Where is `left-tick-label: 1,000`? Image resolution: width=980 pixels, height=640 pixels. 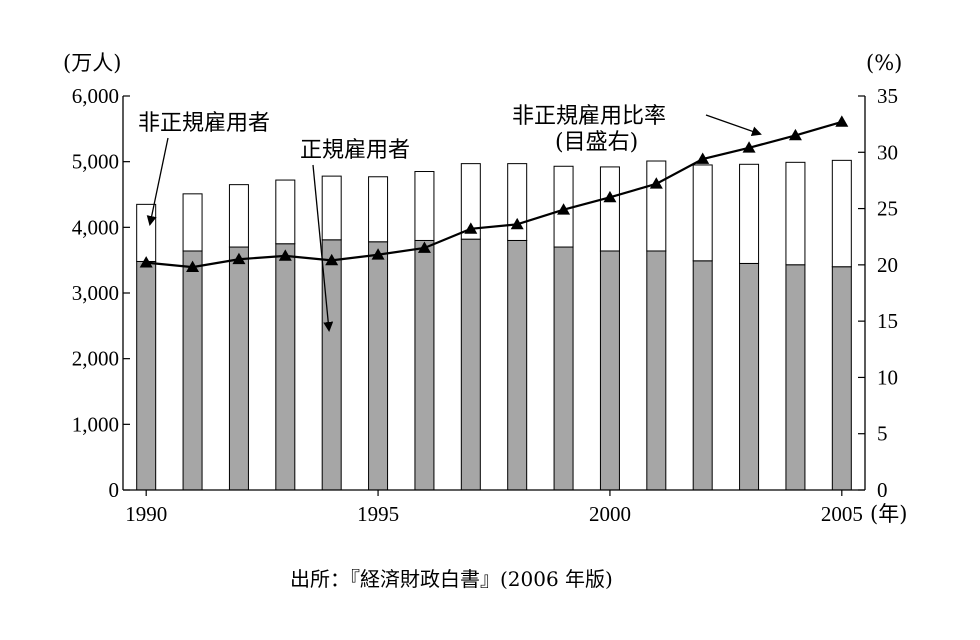
left-tick-label: 1,000 is located at coordinates (95, 424).